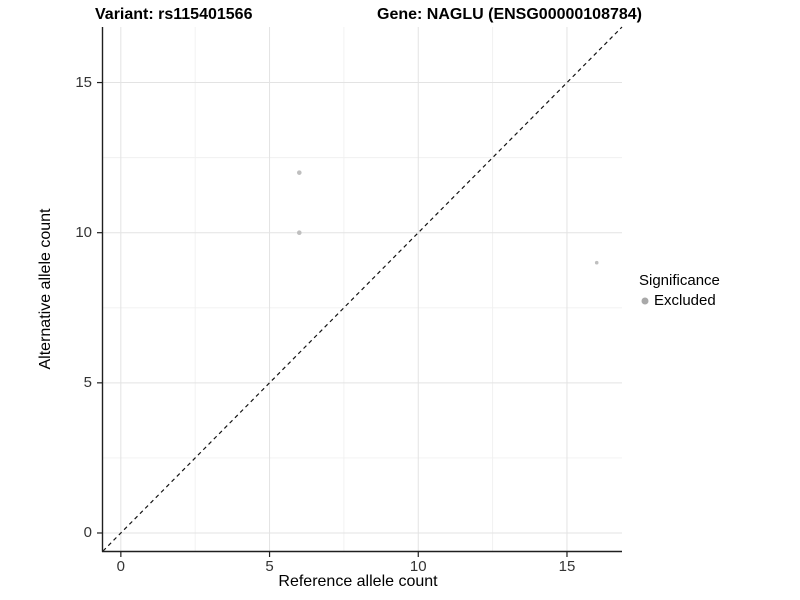  I want to click on legend-item: Excluded, so click(679, 301).